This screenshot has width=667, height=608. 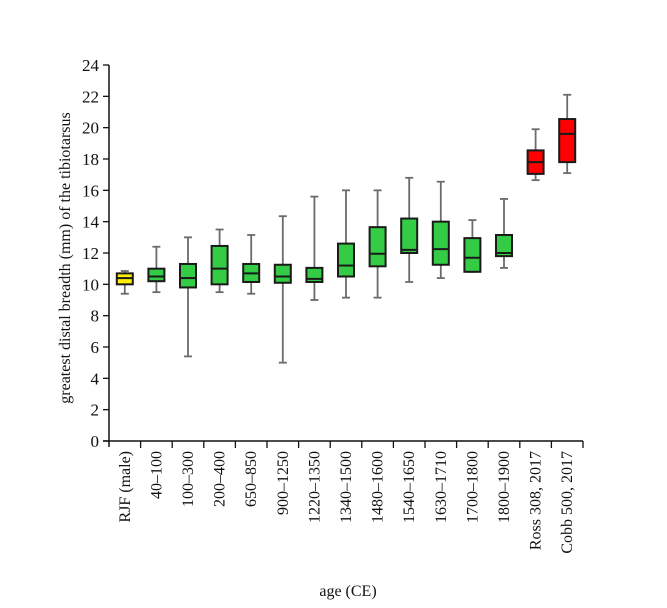 I want to click on x-category-label: 1800–1900, so click(x=504, y=487).